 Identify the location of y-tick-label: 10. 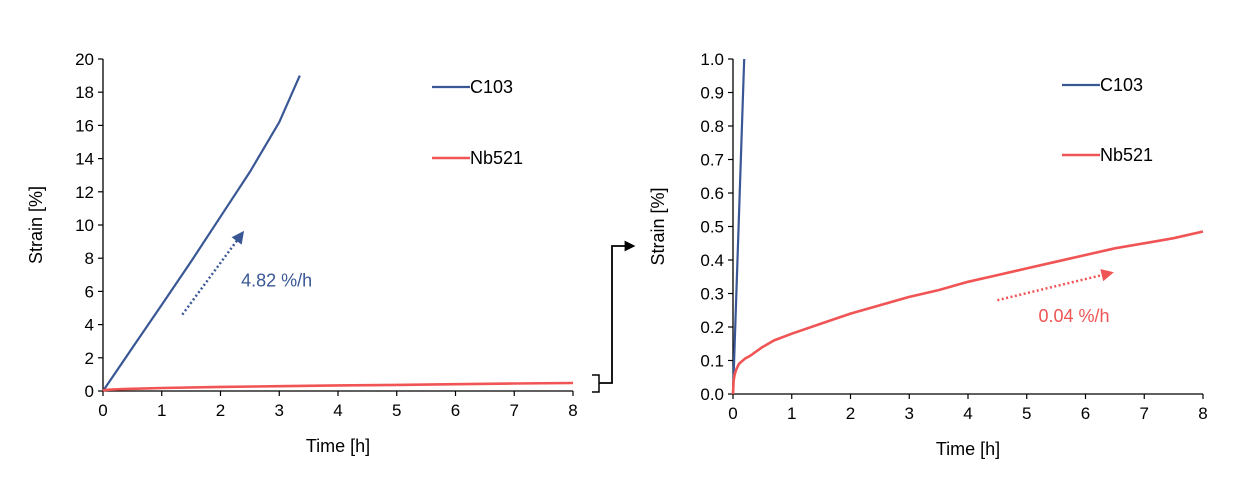
(84, 225).